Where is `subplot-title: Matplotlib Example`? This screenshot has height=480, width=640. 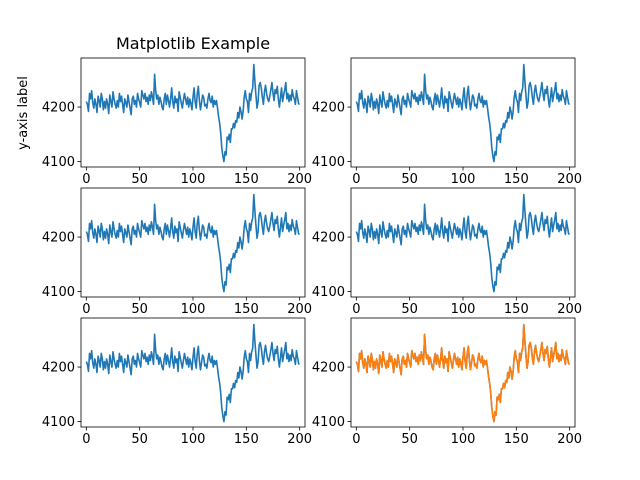
subplot-title: Matplotlib Example is located at coordinates (193, 43).